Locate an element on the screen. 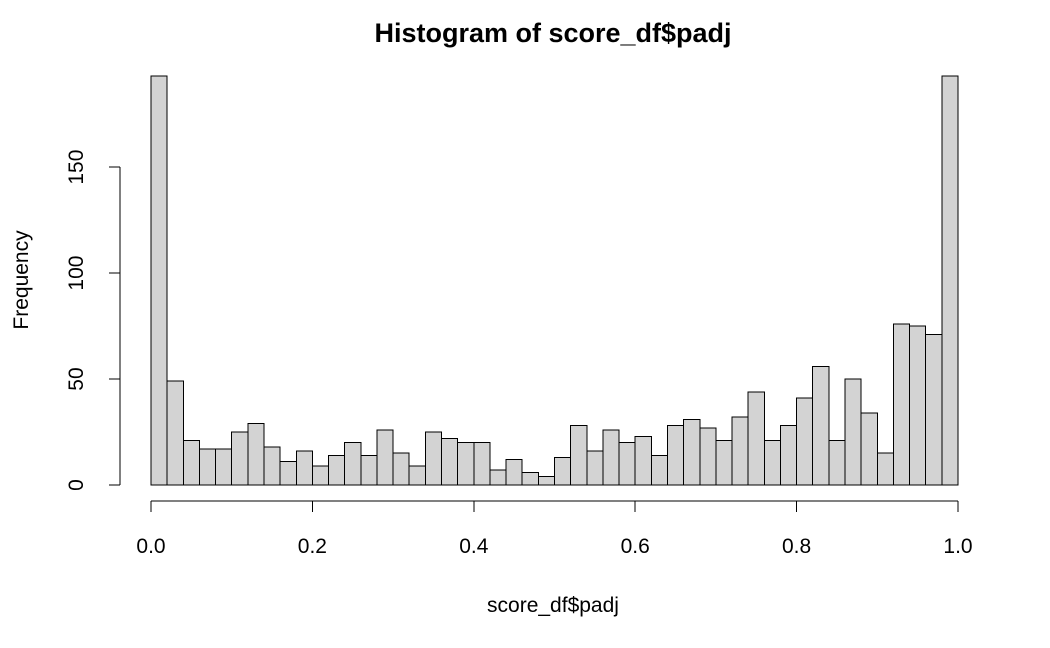 The image size is (1050, 648). x-tick-label: 0.2 is located at coordinates (312, 546).